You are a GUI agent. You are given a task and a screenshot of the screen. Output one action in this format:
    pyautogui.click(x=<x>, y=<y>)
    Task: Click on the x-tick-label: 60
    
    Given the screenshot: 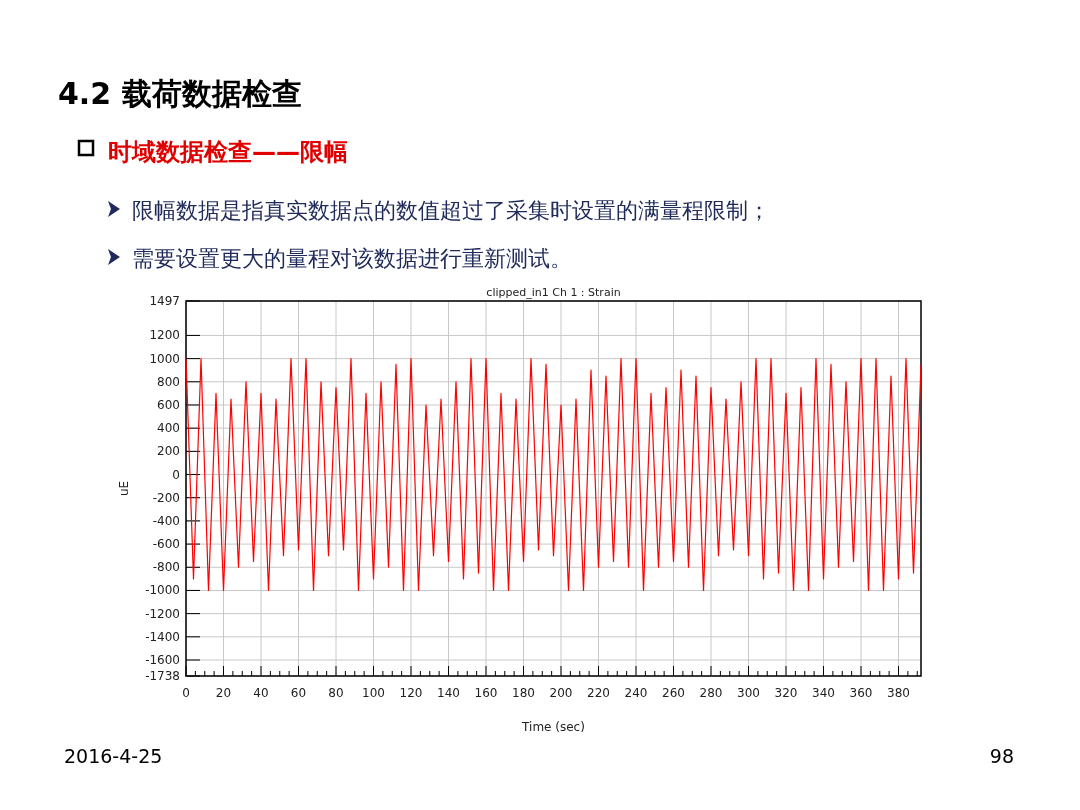 What is the action you would take?
    pyautogui.click(x=298, y=693)
    